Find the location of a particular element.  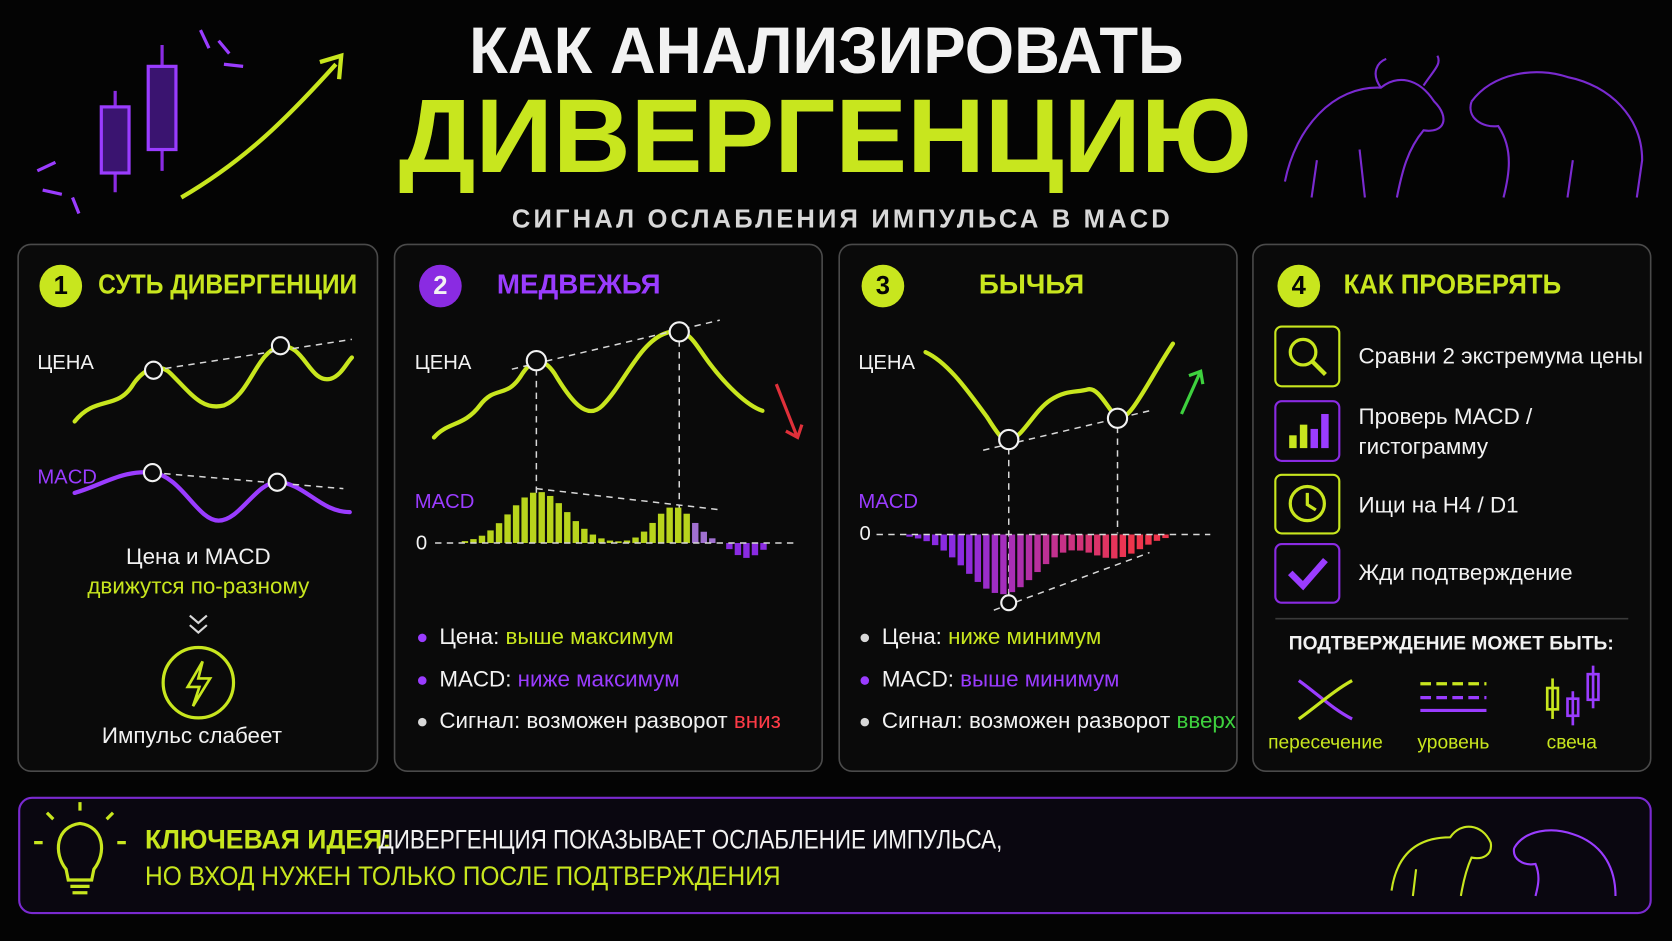

subtitle: СИГНАЛ ОСЛАБЛЕНИЯ ИМПУЛЬСА В MACD is located at coordinates (842, 220).